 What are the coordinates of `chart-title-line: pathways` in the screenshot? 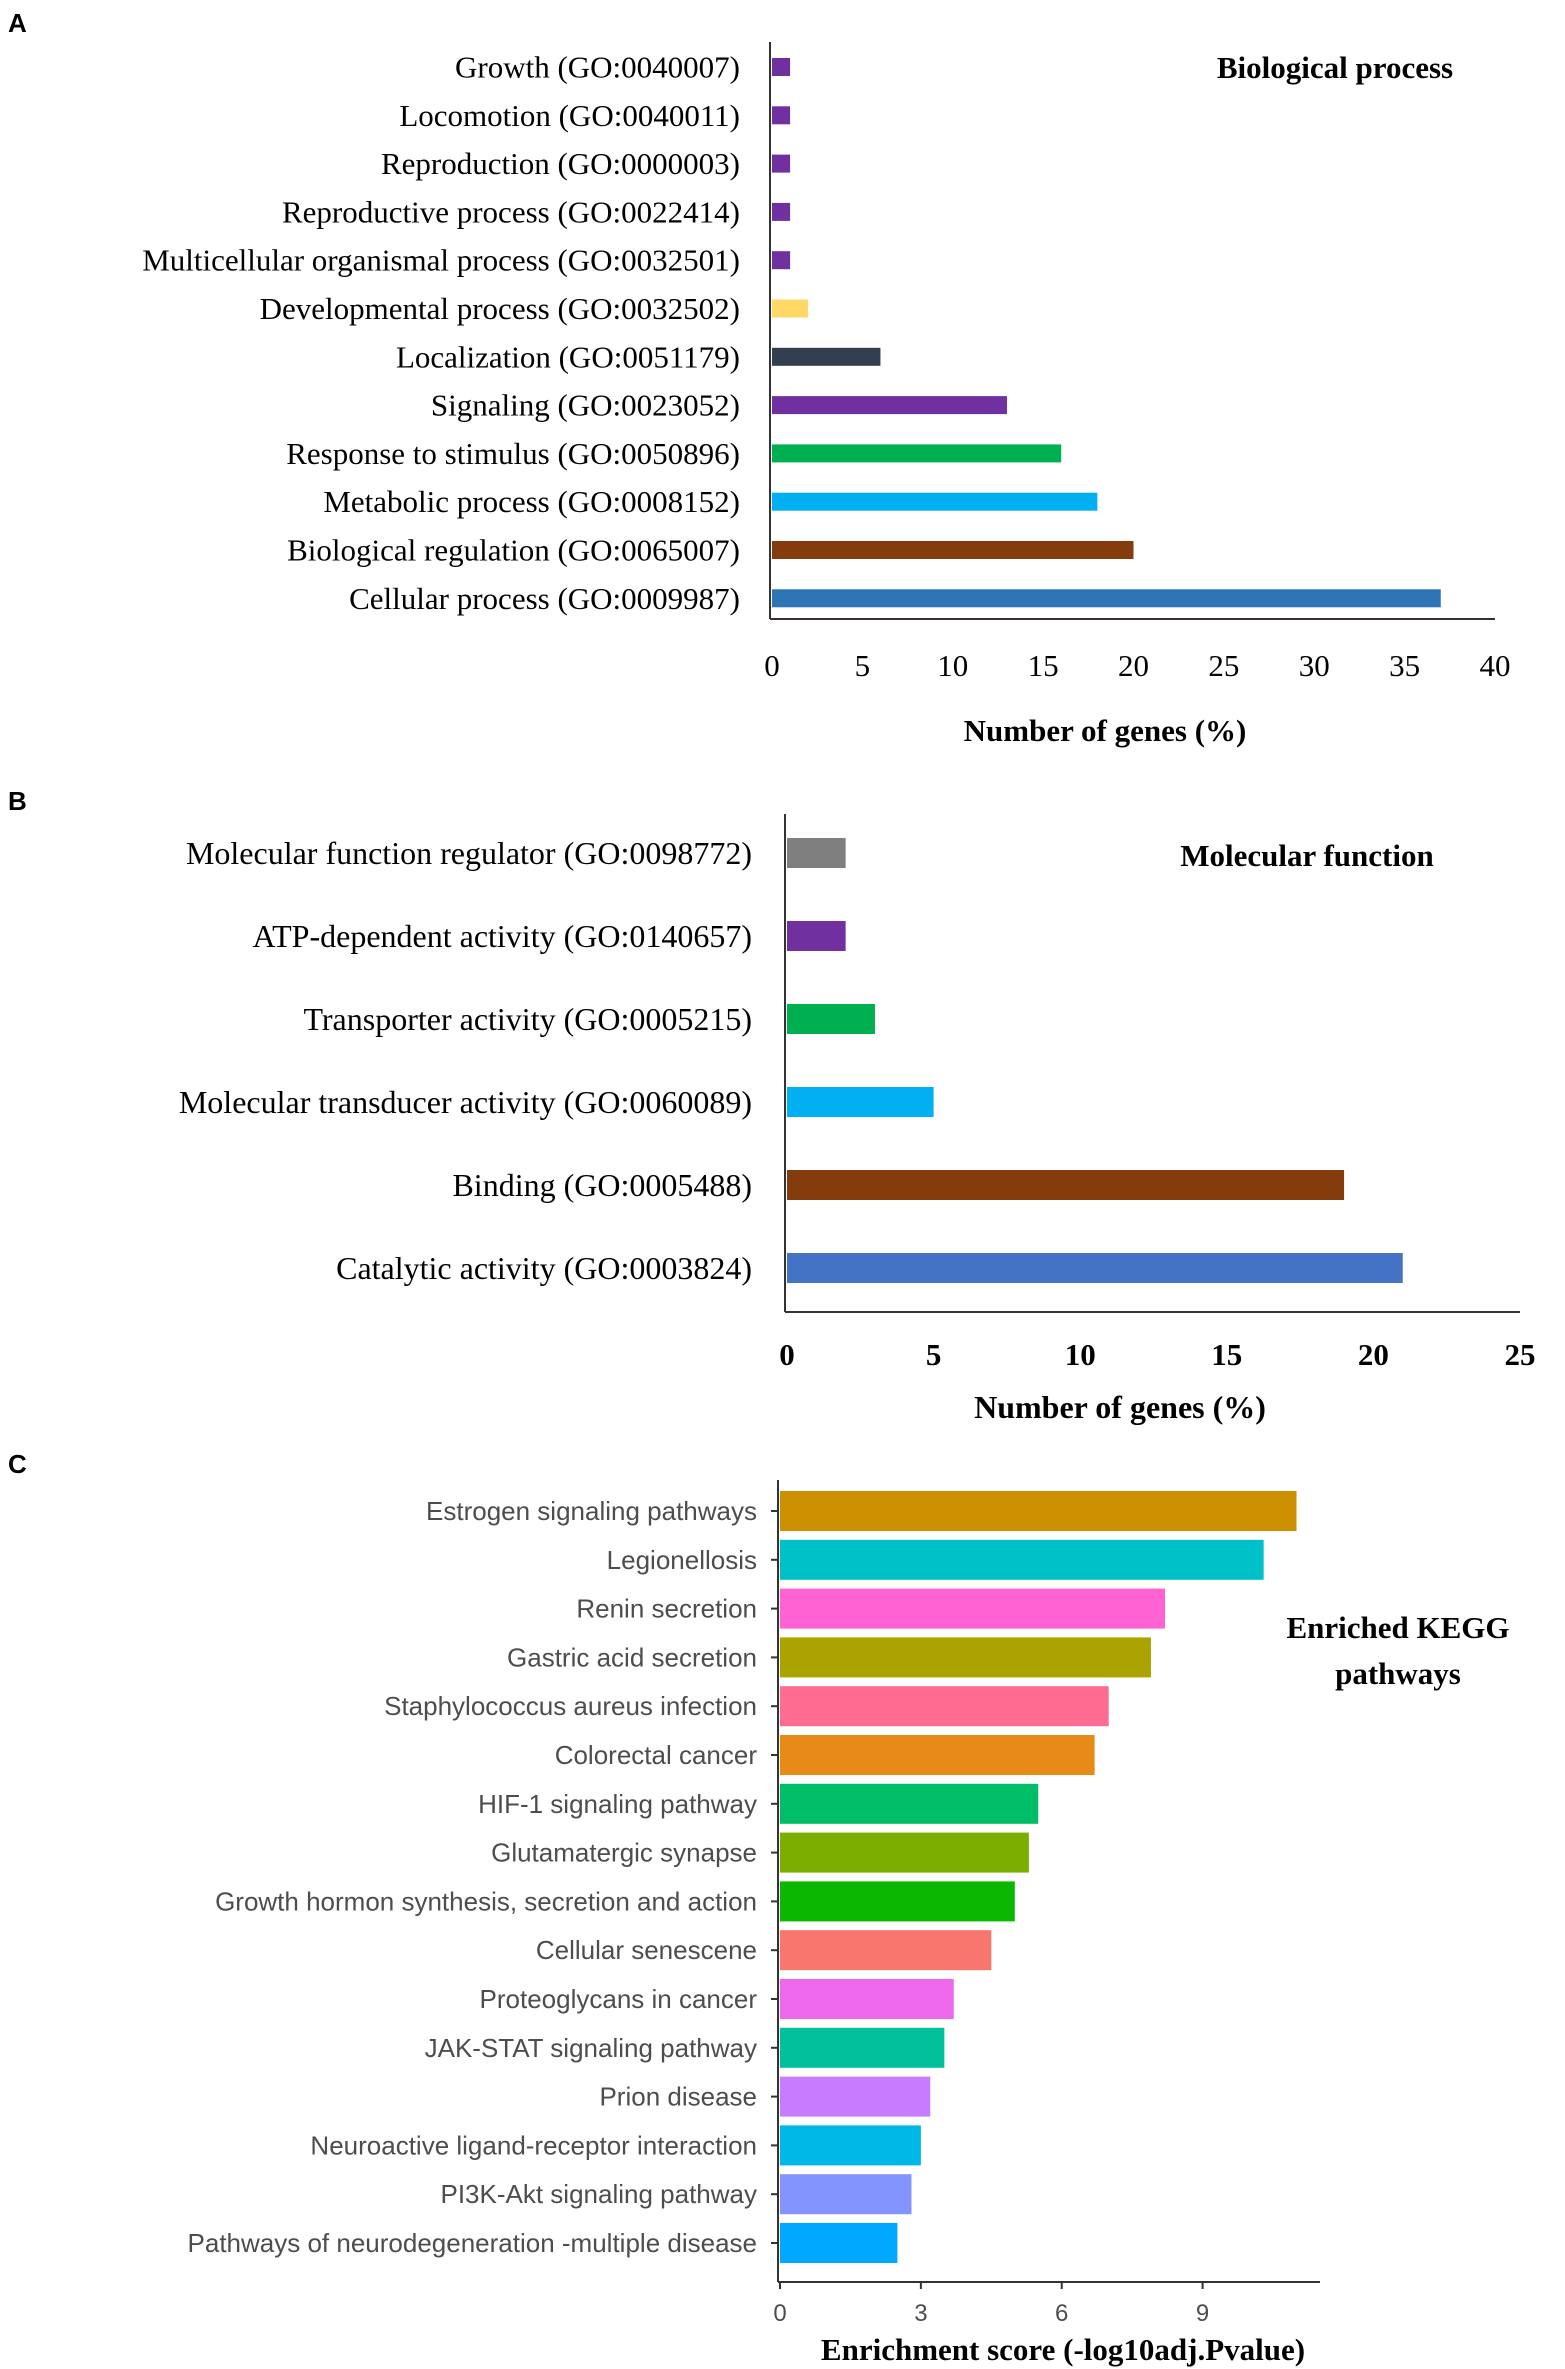 It's located at (1398, 1673).